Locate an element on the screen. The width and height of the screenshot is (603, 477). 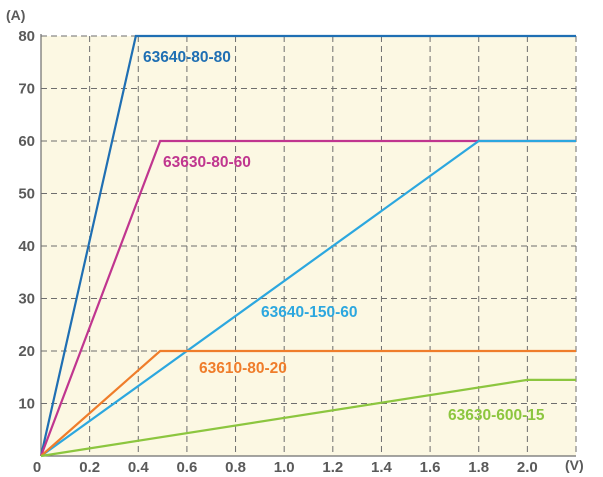
series-label-63610-80-20: 63610-80-20 is located at coordinates (243, 368).